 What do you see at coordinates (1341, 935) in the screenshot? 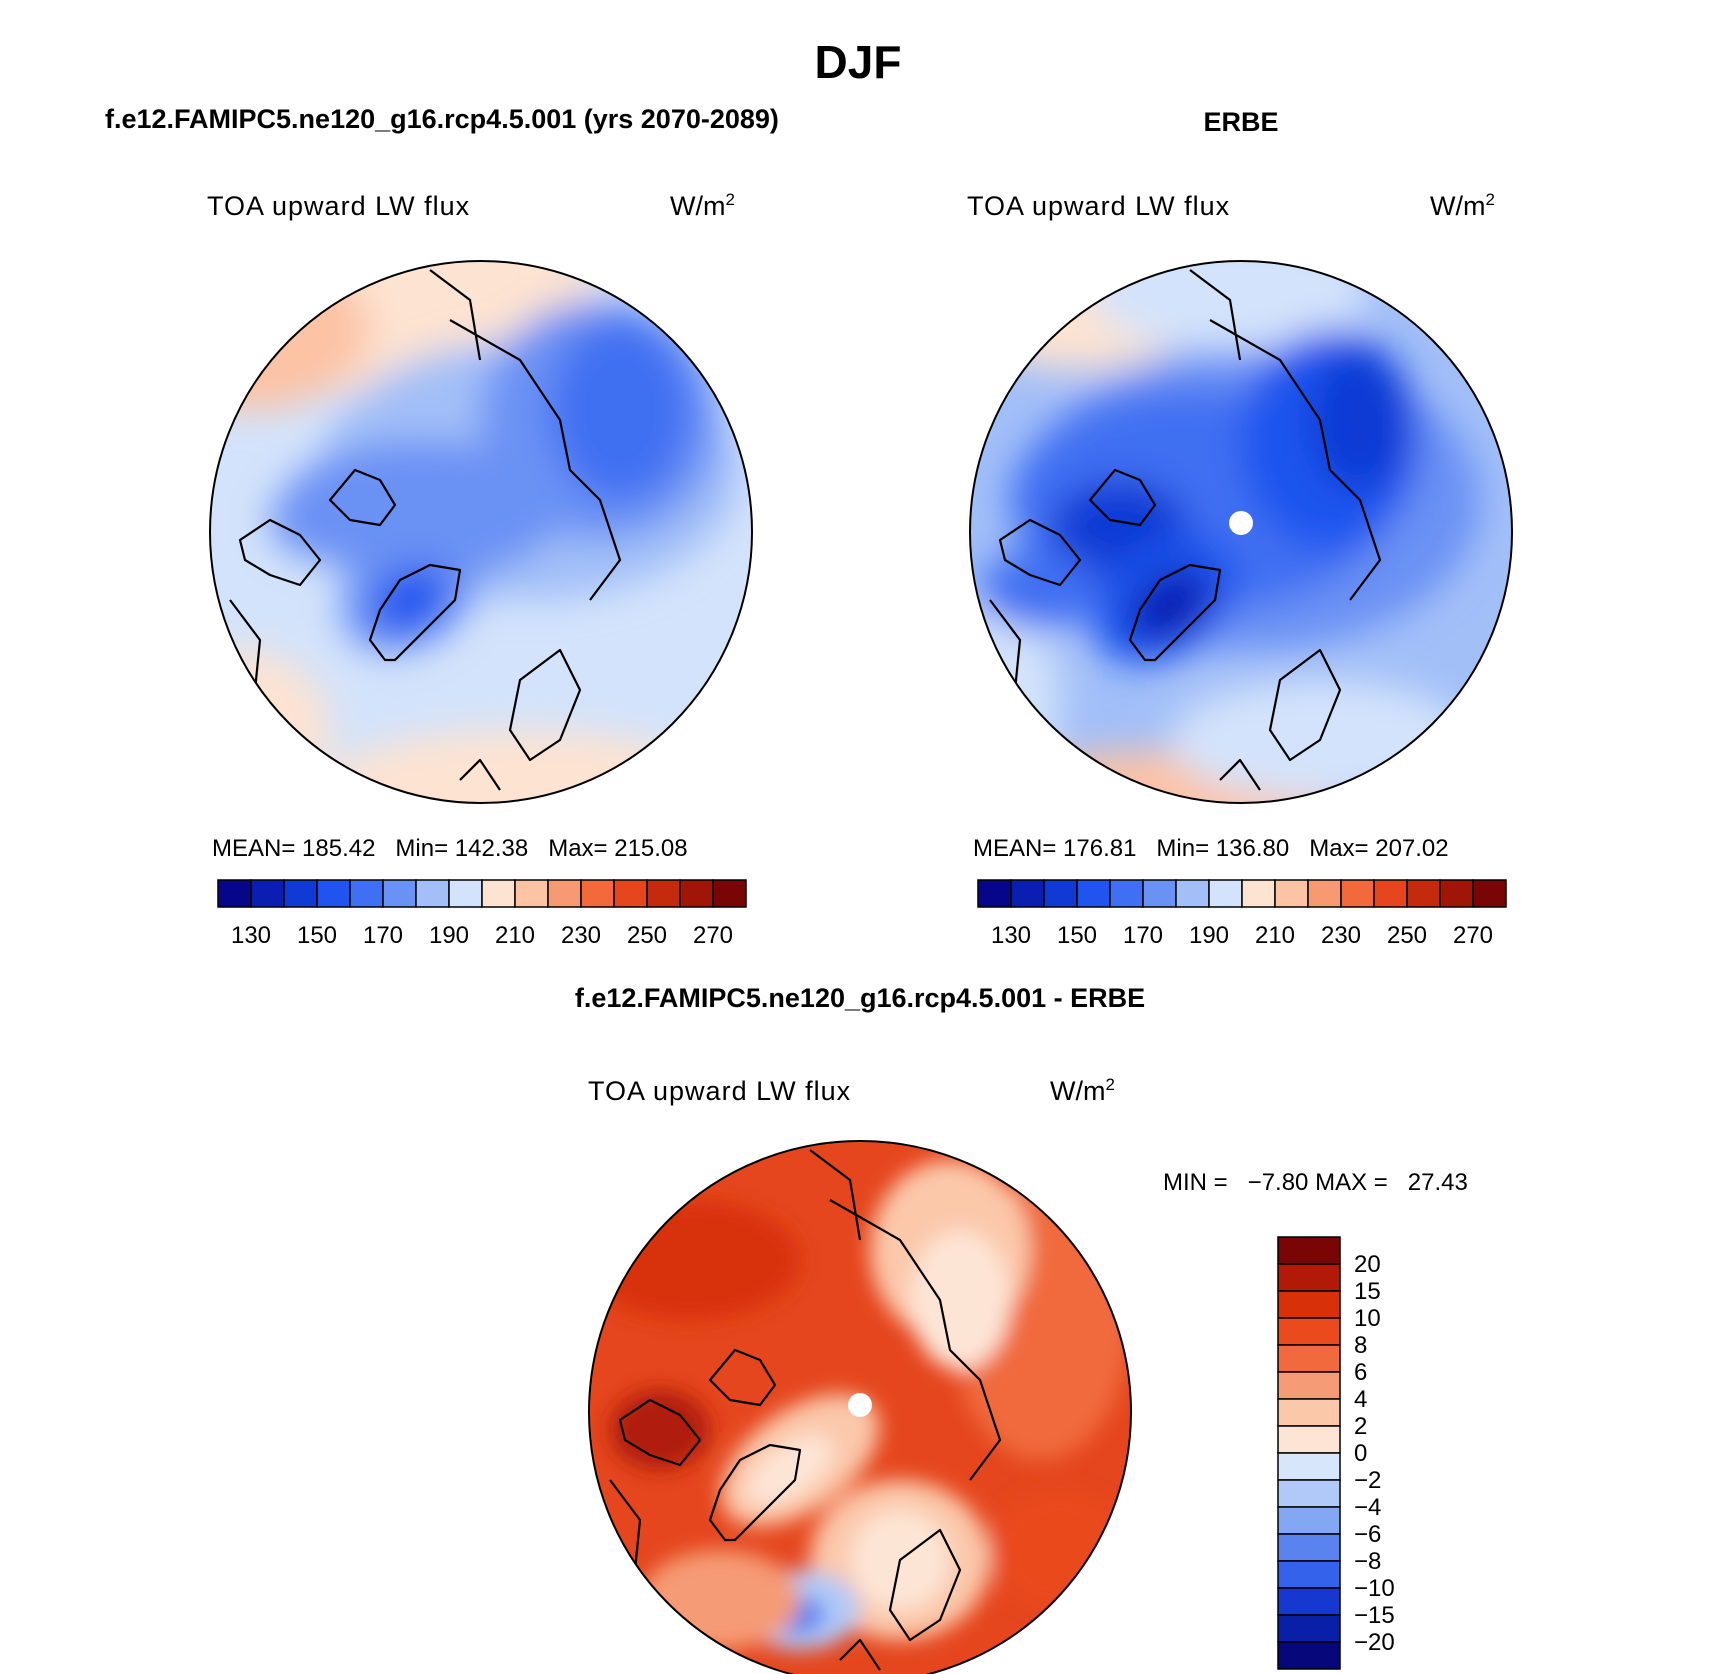
I see `panel-b-colorbar-tick-label: 230` at bounding box center [1341, 935].